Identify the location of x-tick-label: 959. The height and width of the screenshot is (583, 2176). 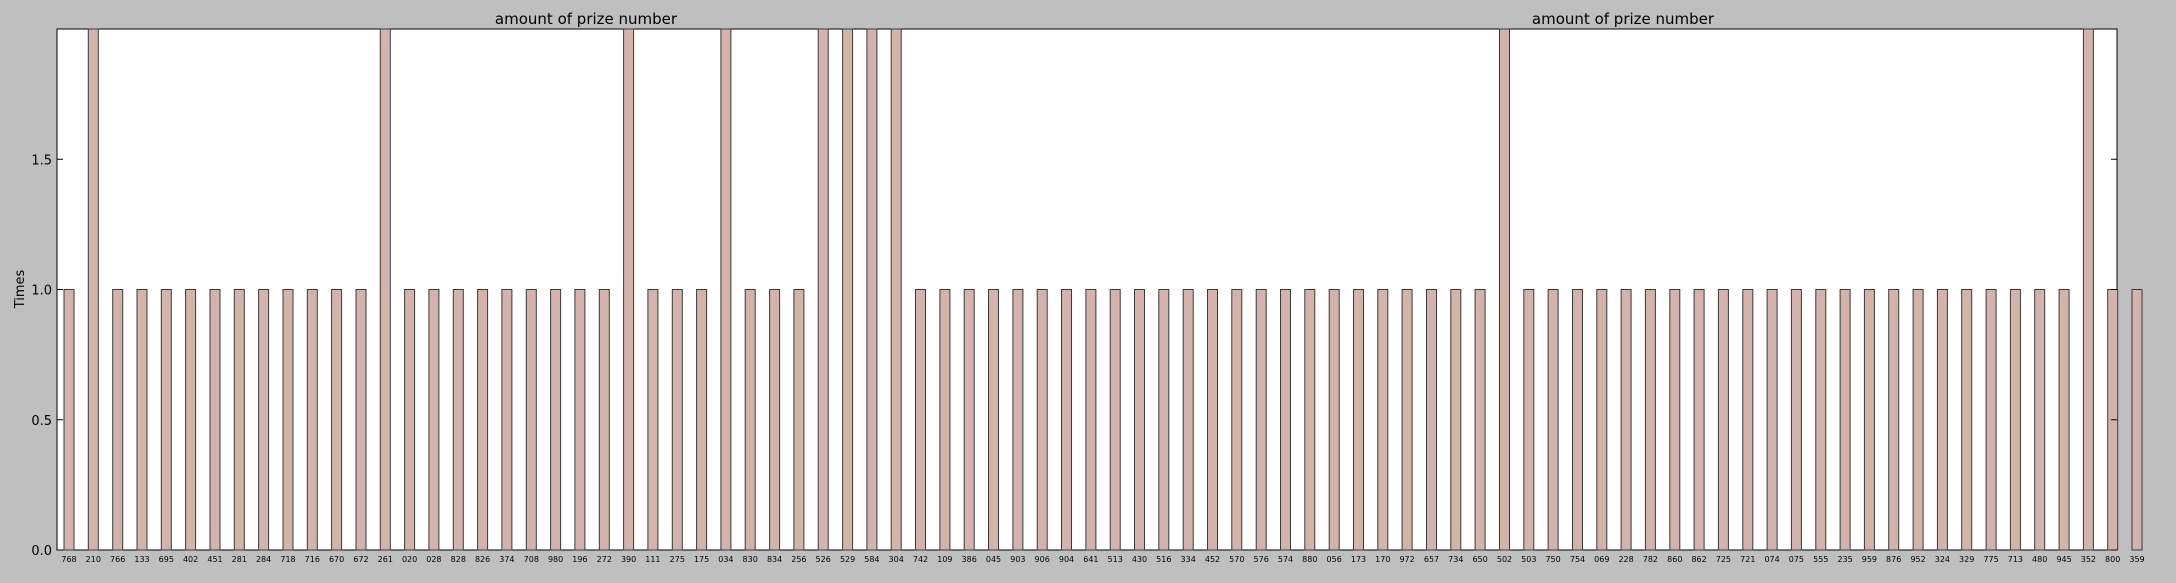
(1869, 559).